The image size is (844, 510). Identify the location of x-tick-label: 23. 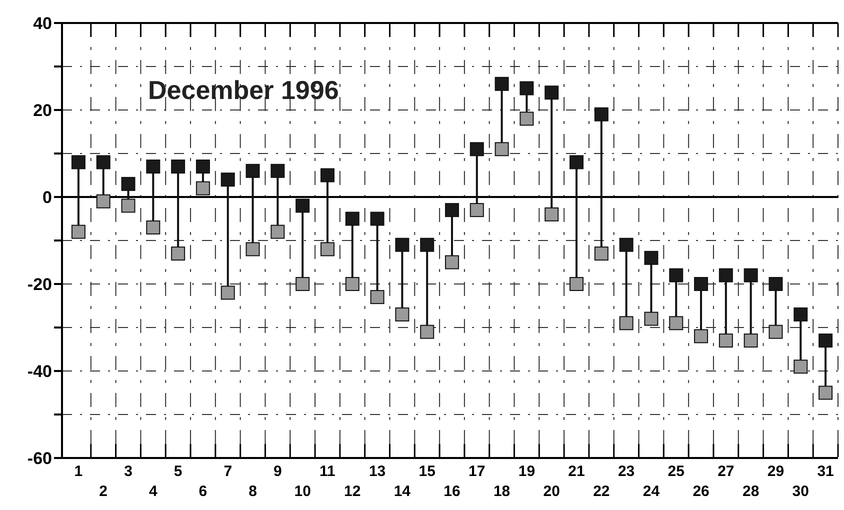
(626, 471).